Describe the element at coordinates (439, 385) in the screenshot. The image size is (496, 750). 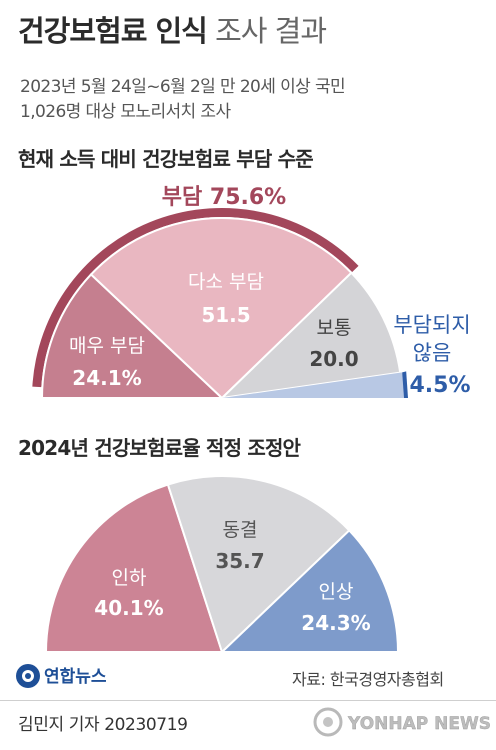
I see `slice-3-value: 4.5%` at that location.